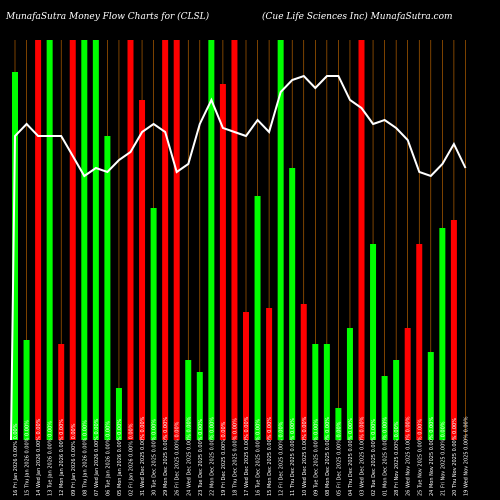 Image resolution: width=500 pixels, height=500 pixels. Describe the element at coordinates (443, 458) in the screenshot. I see `x-tick-label: 21 Fri Nov 2025 0.00% 0.00%` at that location.